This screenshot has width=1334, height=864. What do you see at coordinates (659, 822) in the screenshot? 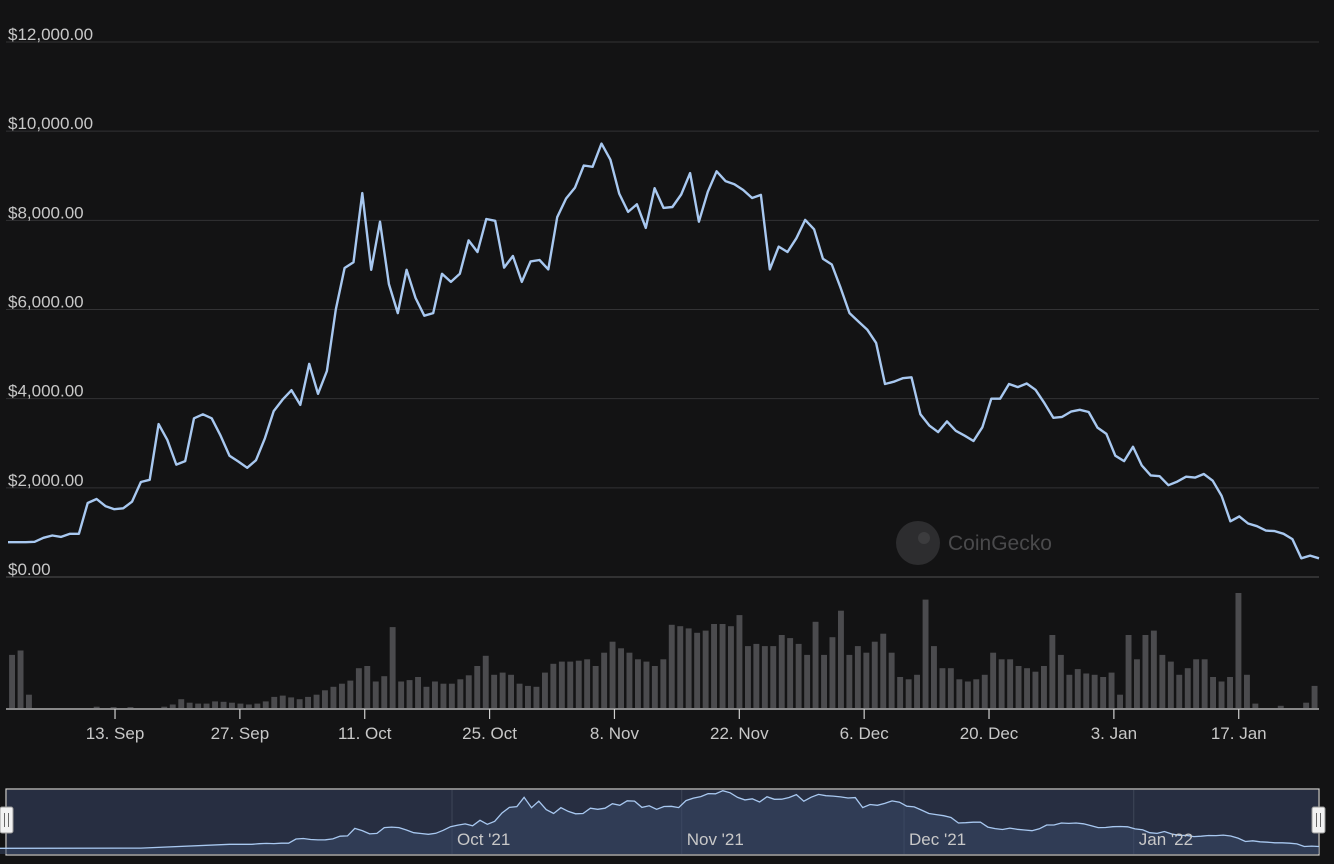
I see `navigator-area` at bounding box center [659, 822].